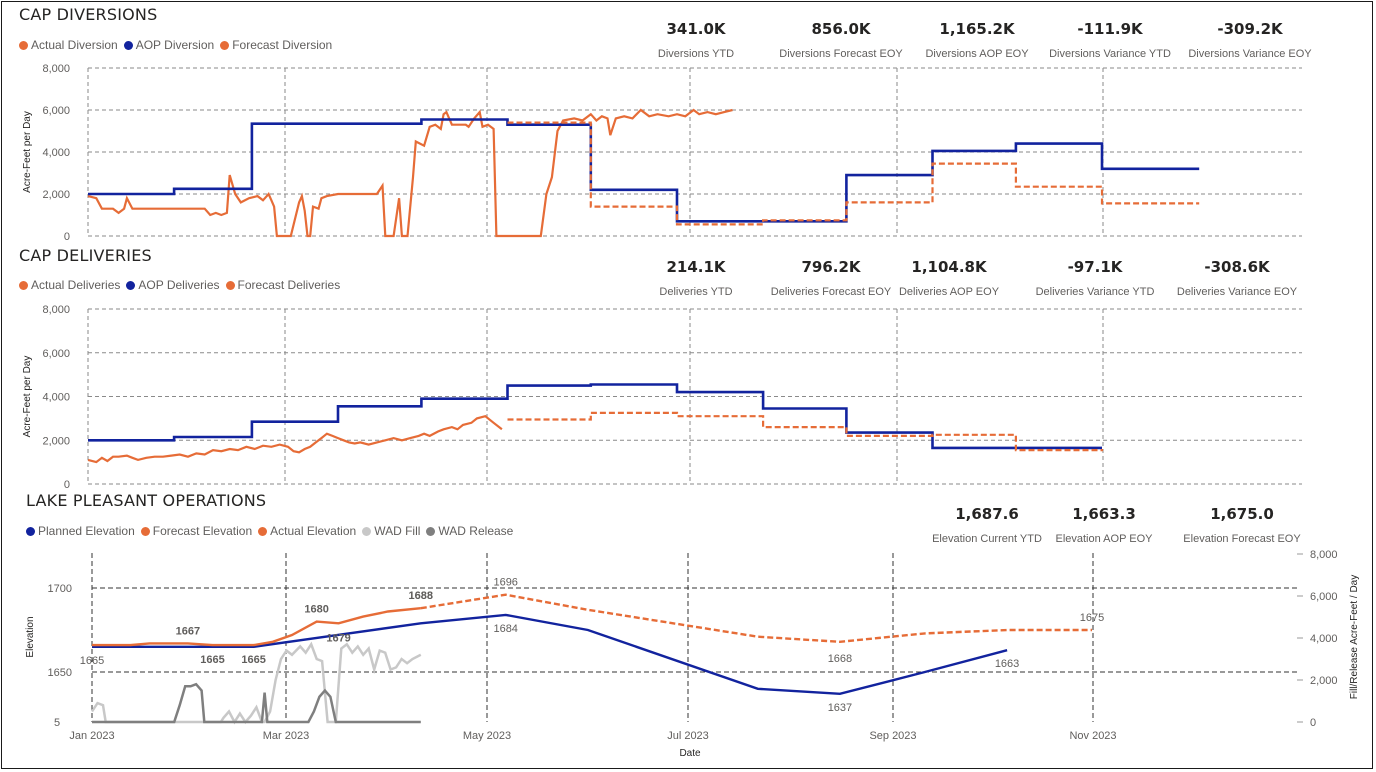  I want to click on y2-axis-title: Fill/Release Acre-Feet / Day, so click(1354, 637).